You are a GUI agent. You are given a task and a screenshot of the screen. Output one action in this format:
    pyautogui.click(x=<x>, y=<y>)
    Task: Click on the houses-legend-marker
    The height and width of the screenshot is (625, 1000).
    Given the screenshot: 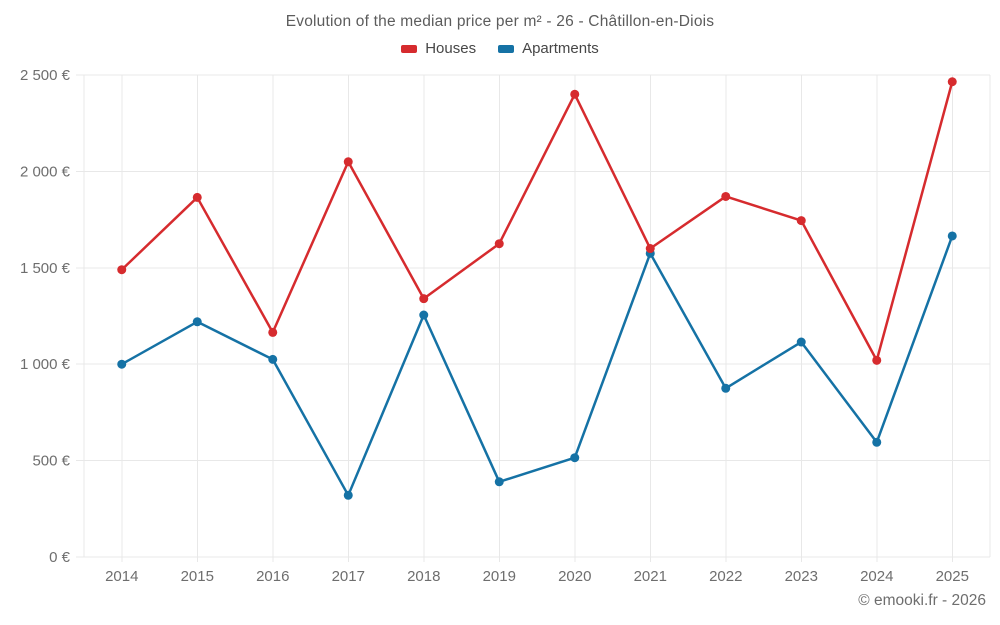 What is the action you would take?
    pyautogui.click(x=409, y=48)
    